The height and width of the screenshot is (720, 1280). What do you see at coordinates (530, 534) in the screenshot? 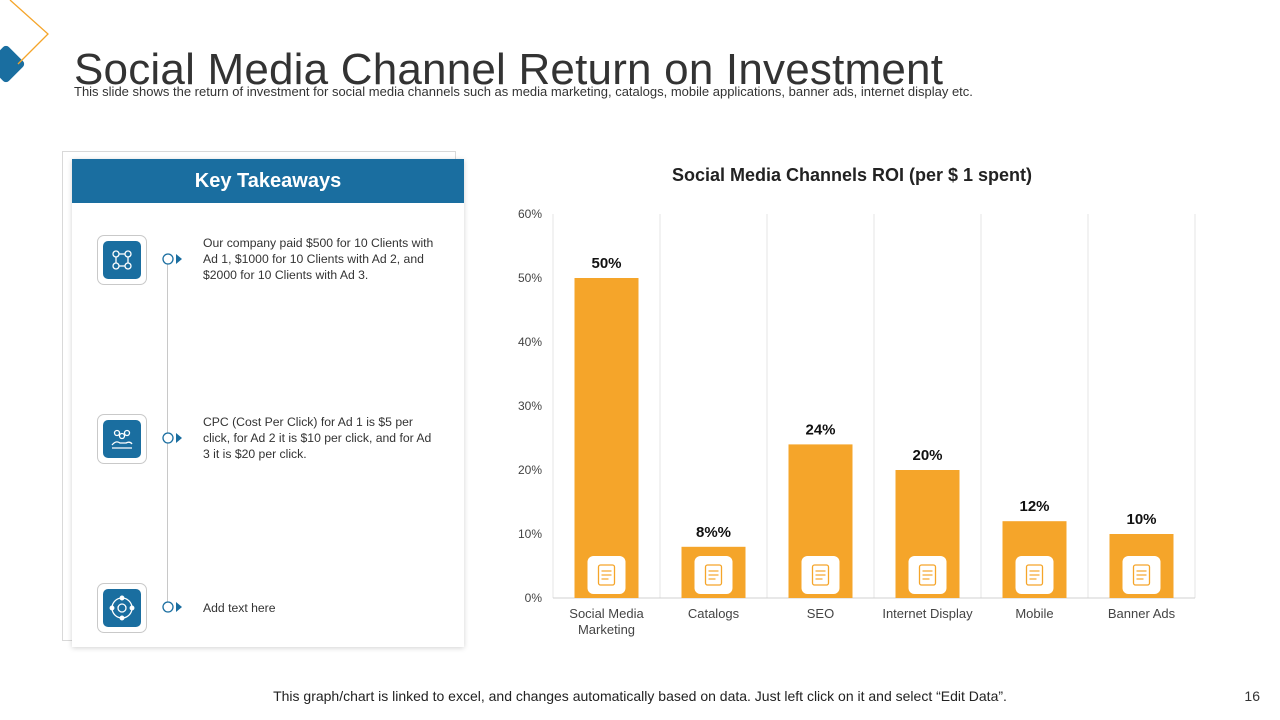
I see `y-tick-label: 10%` at bounding box center [530, 534].